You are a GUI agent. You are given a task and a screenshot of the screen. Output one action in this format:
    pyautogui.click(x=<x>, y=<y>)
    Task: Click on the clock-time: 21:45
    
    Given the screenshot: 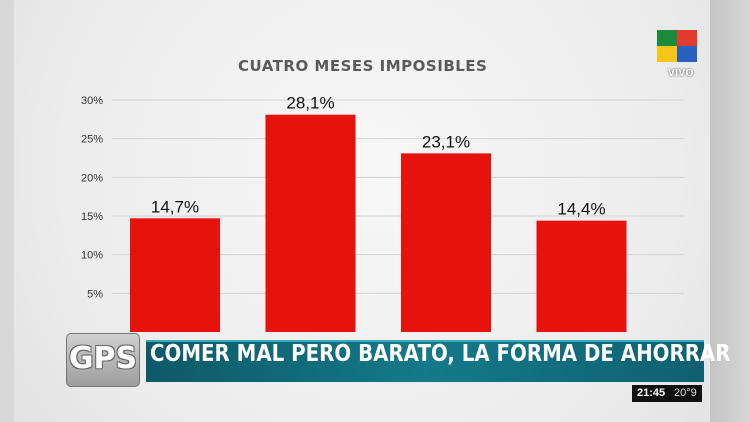 What is the action you would take?
    pyautogui.click(x=651, y=393)
    